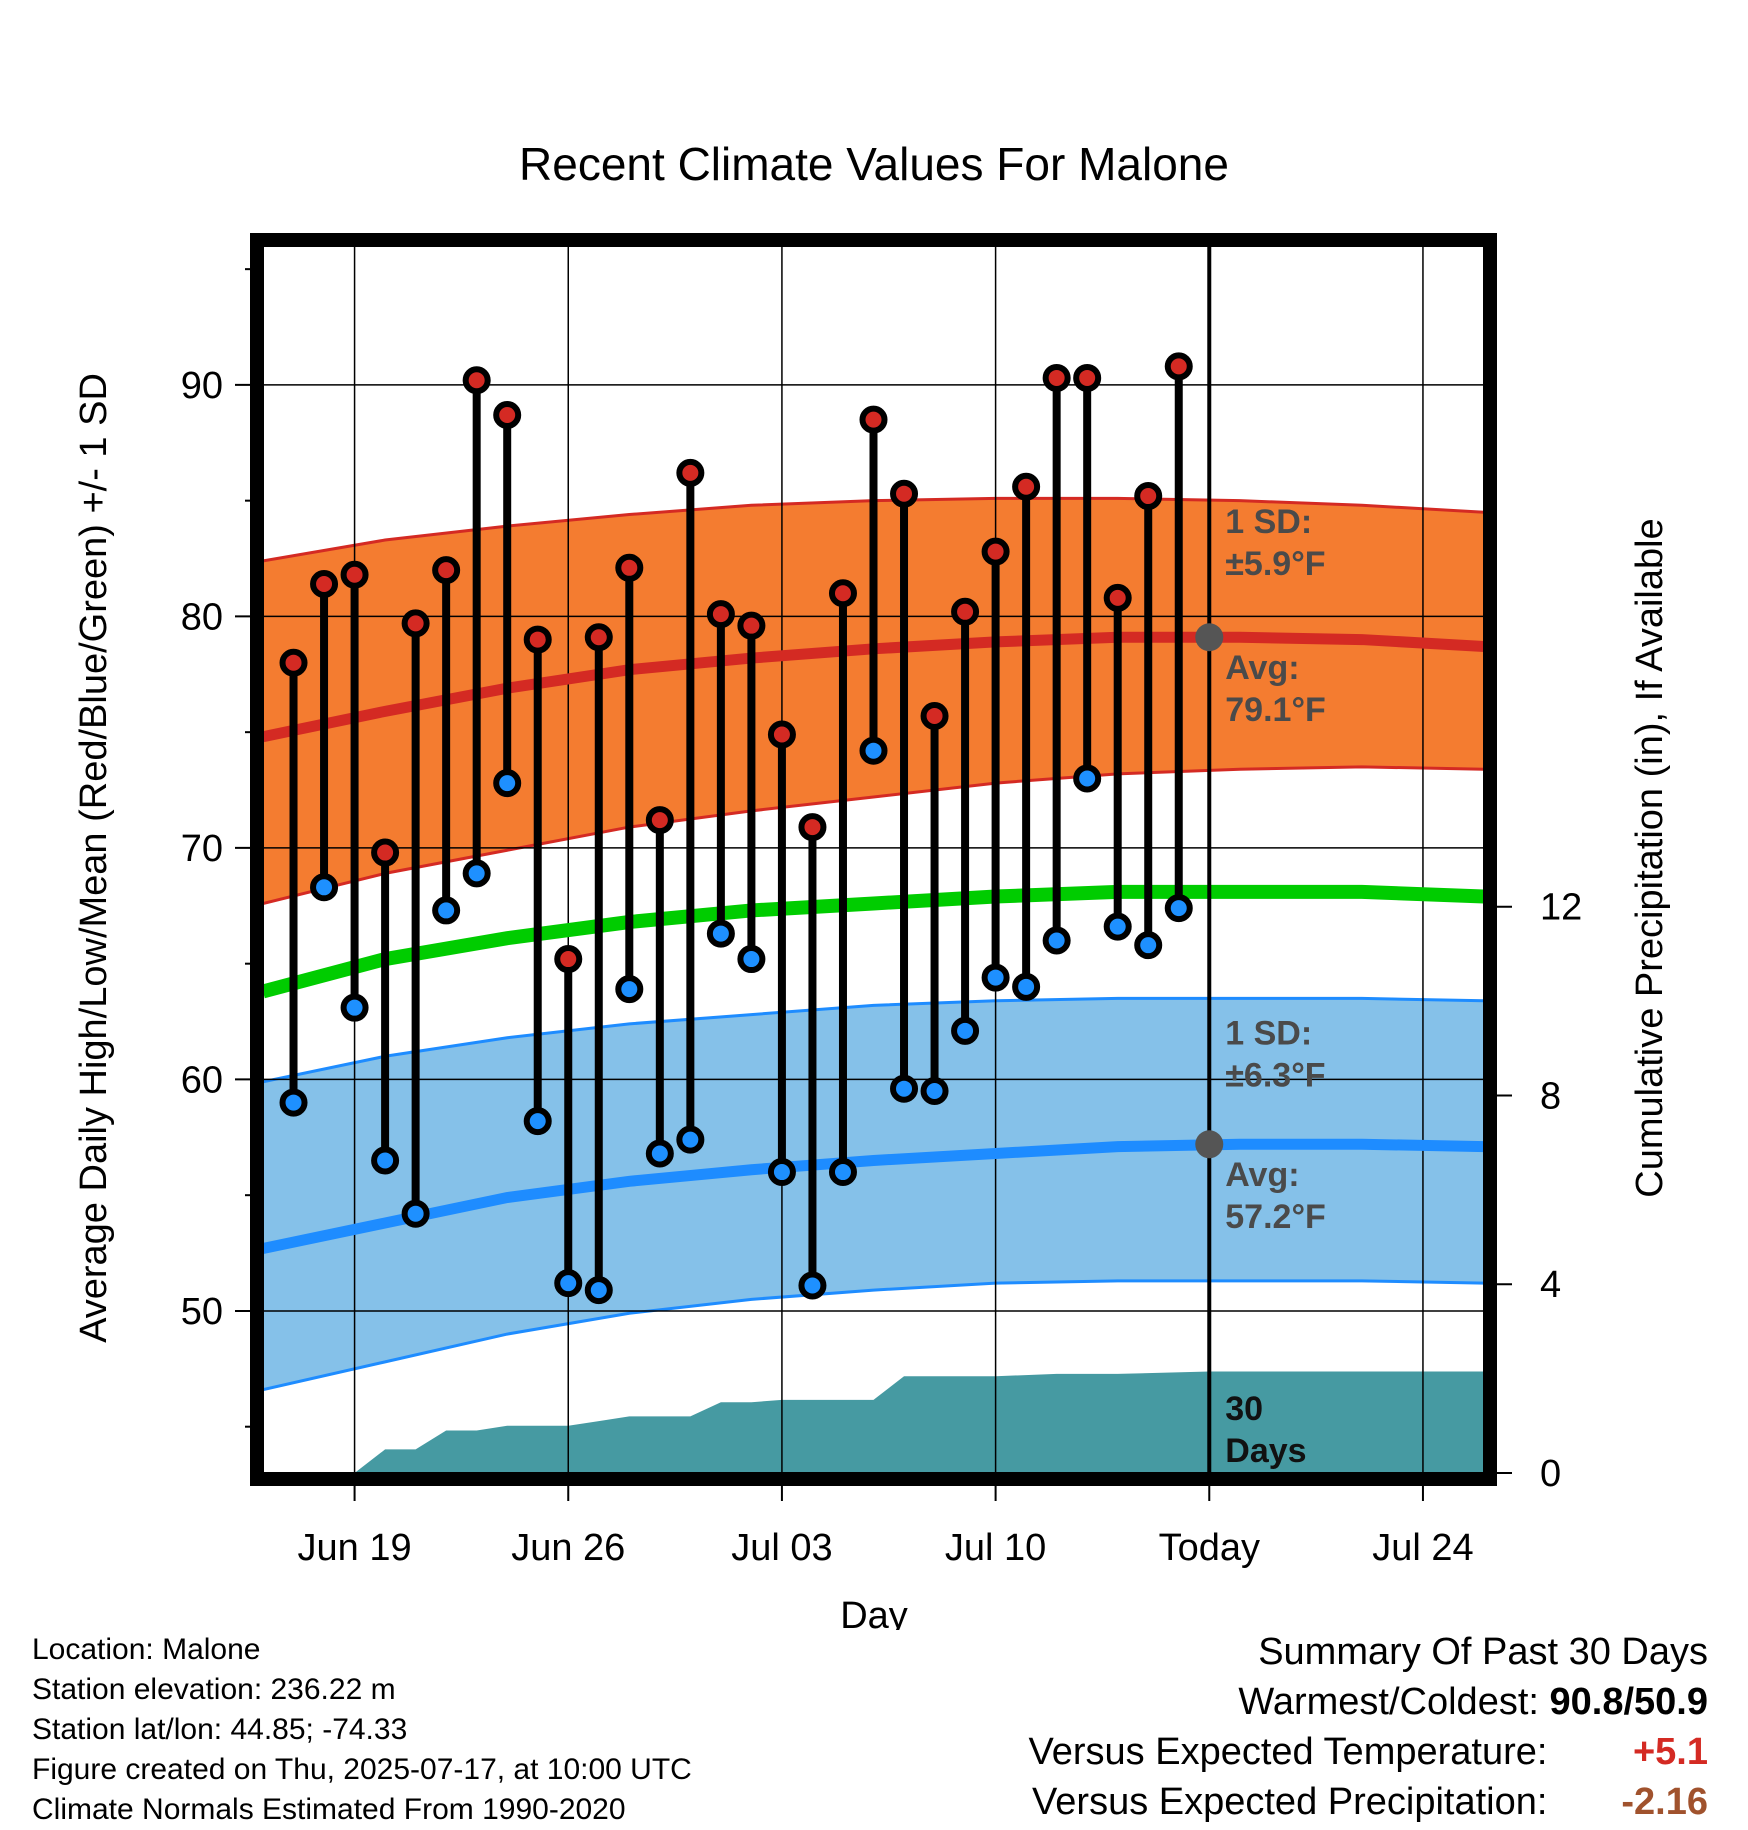  Describe the element at coordinates (1422, 1548) in the screenshot. I see `x-tick-label: Jul 24` at that location.